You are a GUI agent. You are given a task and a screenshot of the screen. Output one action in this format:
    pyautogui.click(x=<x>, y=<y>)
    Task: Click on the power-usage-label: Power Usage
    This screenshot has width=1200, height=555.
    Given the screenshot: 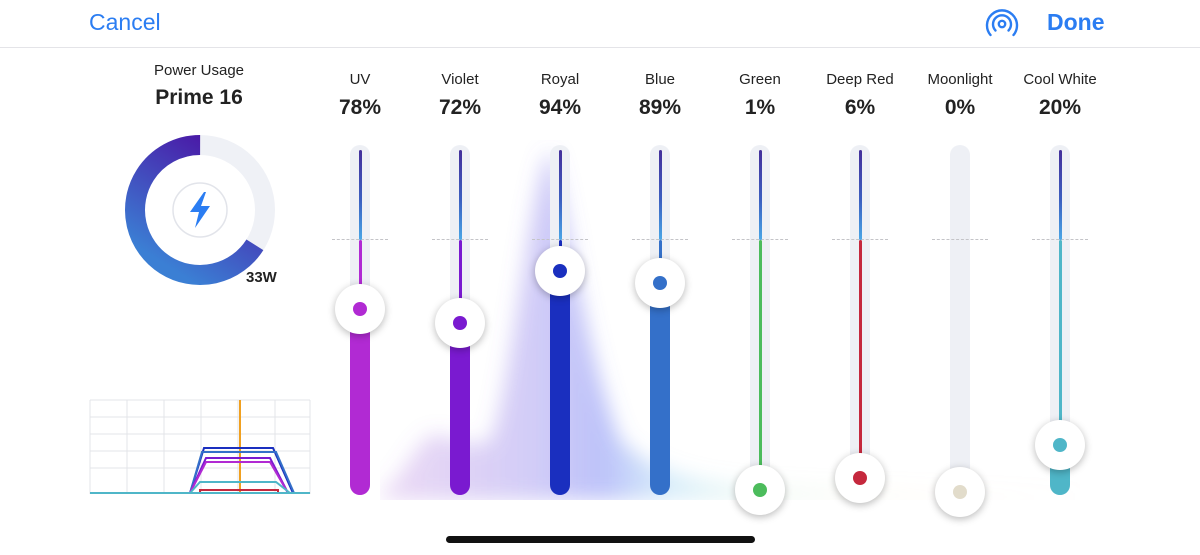 What is the action you would take?
    pyautogui.click(x=199, y=70)
    